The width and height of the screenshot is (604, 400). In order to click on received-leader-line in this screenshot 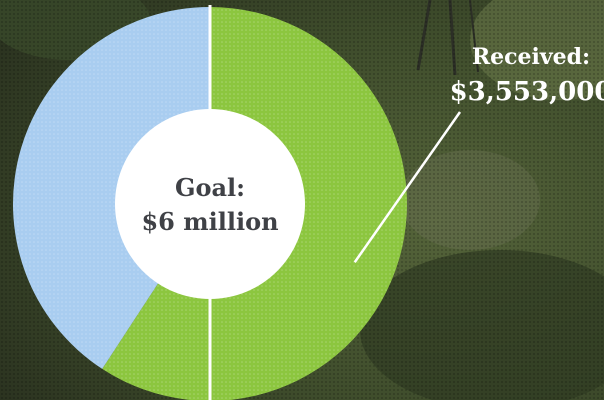, I will do `click(407, 187)`.